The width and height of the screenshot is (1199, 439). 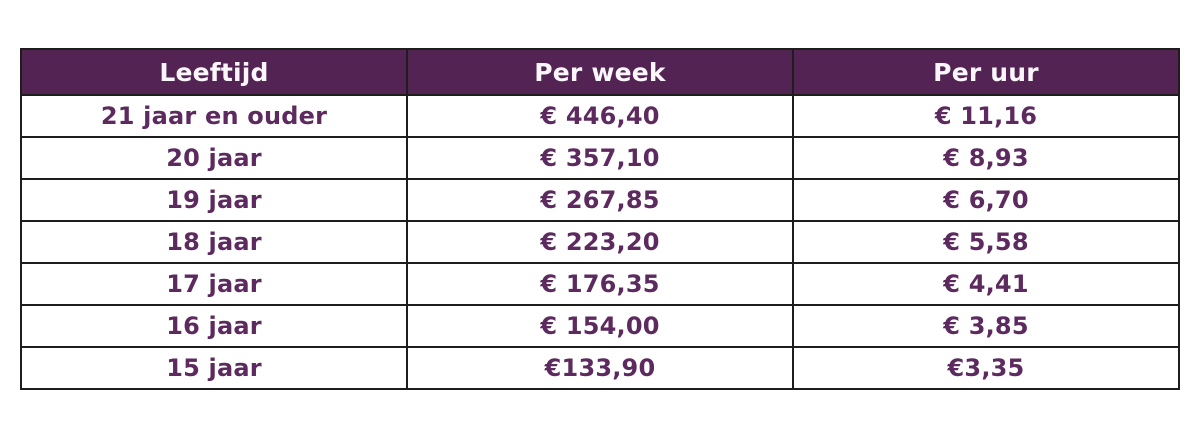 I want to click on table-row: 18 jaar € 223,20 € 5,58, so click(x=600, y=242).